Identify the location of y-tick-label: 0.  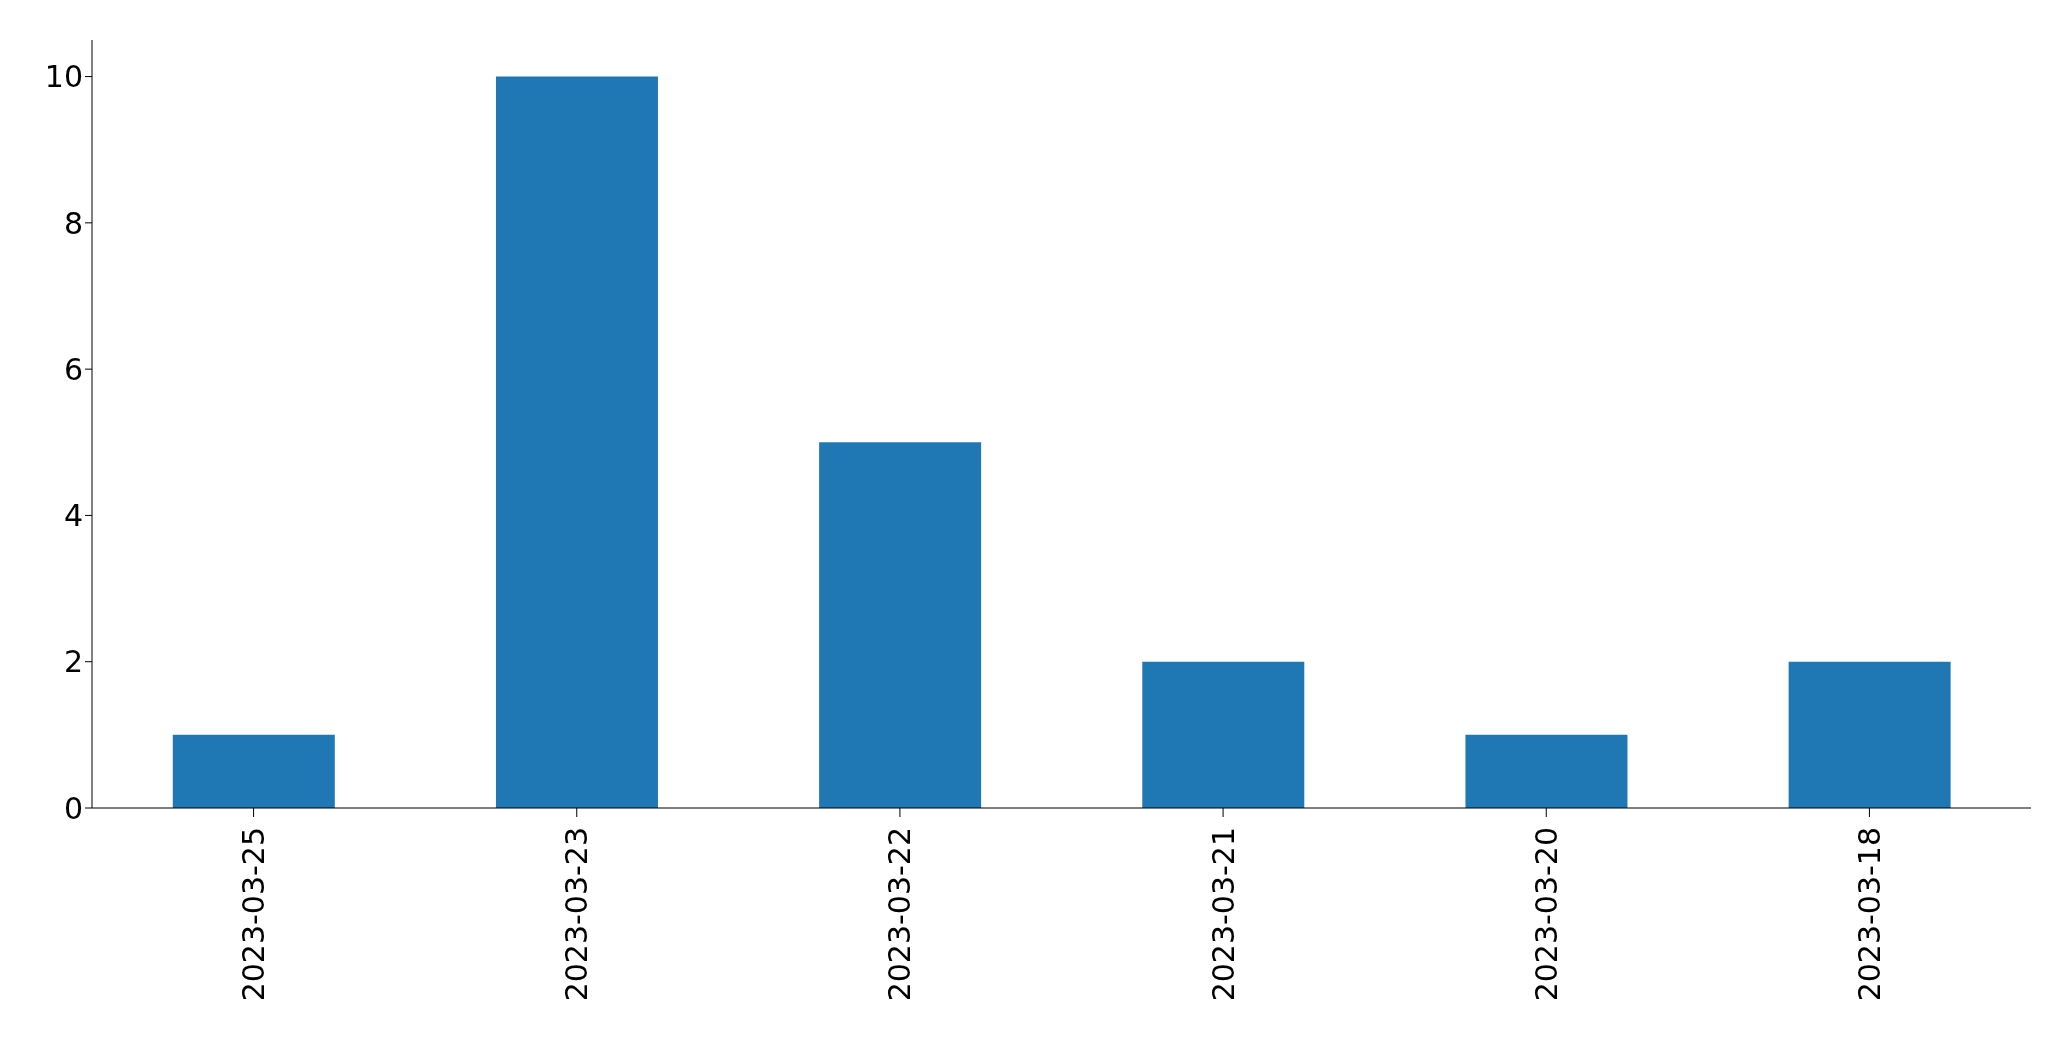
(73, 808).